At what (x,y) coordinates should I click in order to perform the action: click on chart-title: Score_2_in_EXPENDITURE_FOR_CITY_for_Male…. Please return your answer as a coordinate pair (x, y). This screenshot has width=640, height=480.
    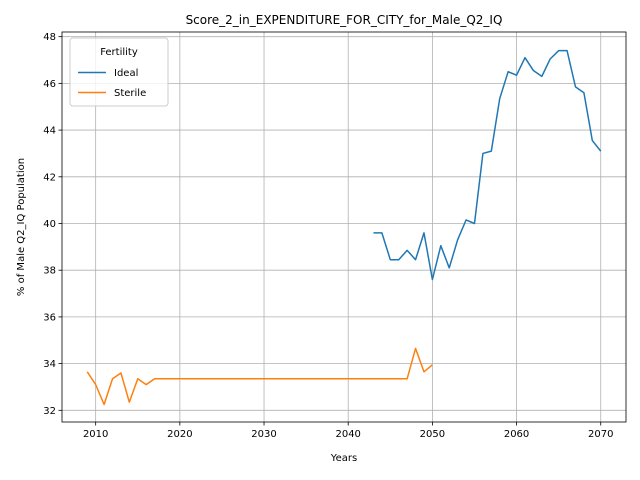
    Looking at the image, I should click on (344, 20).